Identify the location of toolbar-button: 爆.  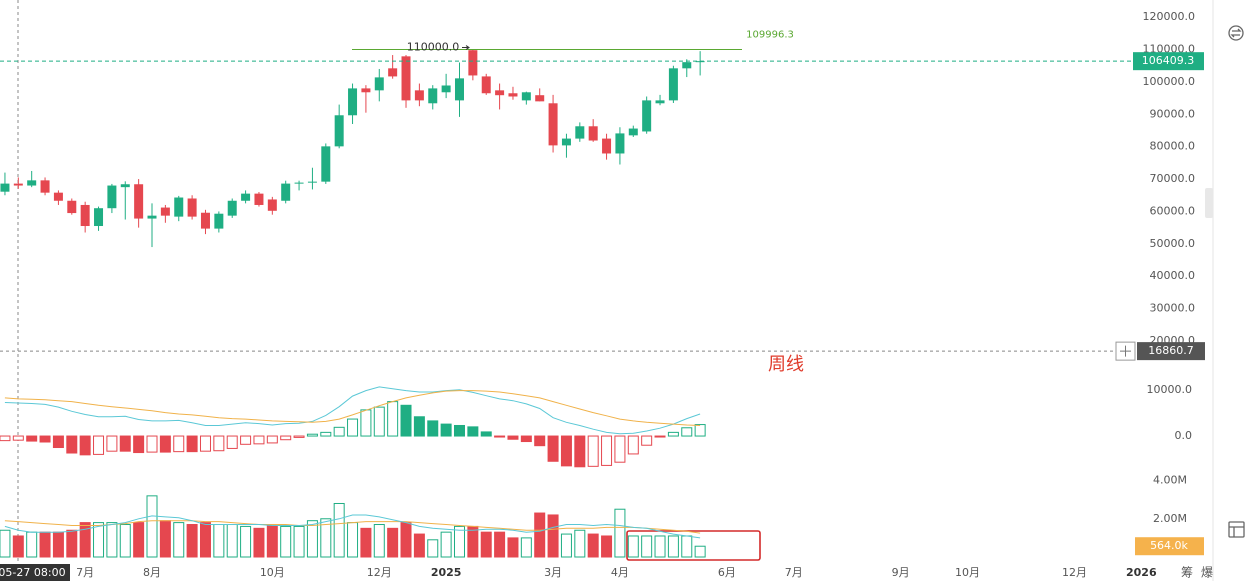
(1207, 573).